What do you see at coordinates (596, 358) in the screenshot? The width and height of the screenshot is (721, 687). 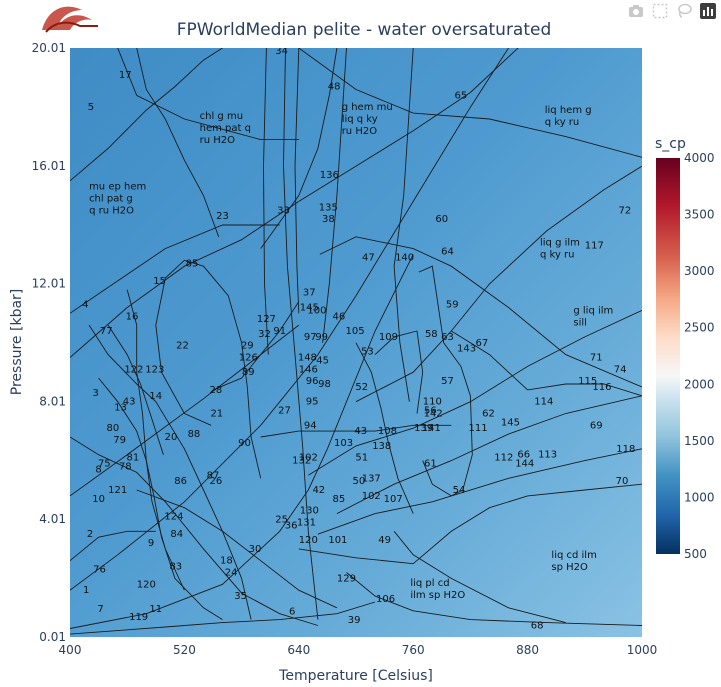 I see `field-number-label: 71` at bounding box center [596, 358].